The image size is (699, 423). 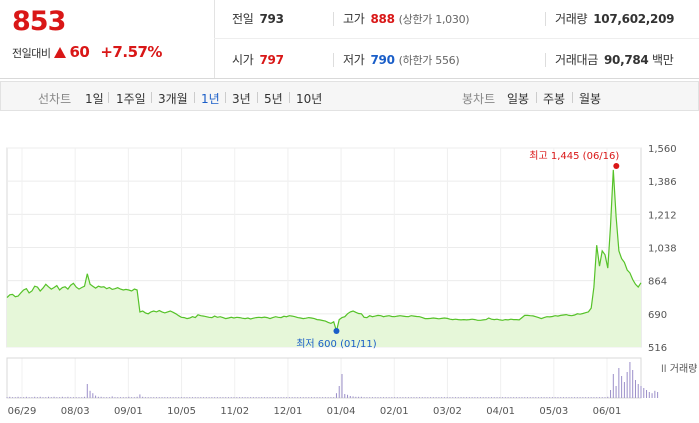 I want to click on high-cell: 고가 888 (상한가 1,030), so click(x=406, y=18).